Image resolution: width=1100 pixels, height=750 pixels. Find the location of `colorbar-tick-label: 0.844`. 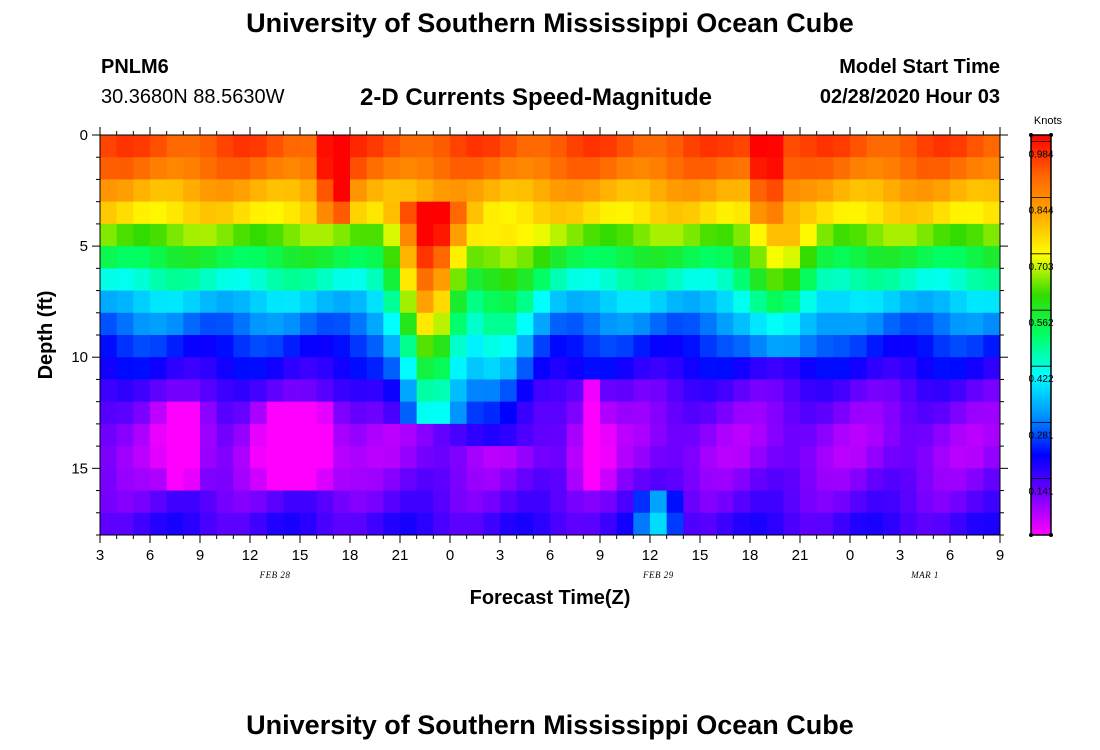

colorbar-tick-label: 0.844 is located at coordinates (1040, 210).